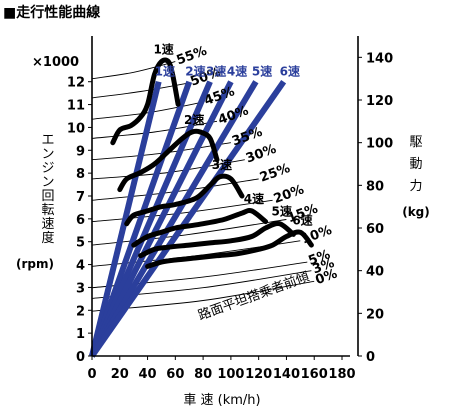 Image resolution: width=450 pixels, height=412 pixels. I want to click on left-tick-label: 3, so click(80, 288).